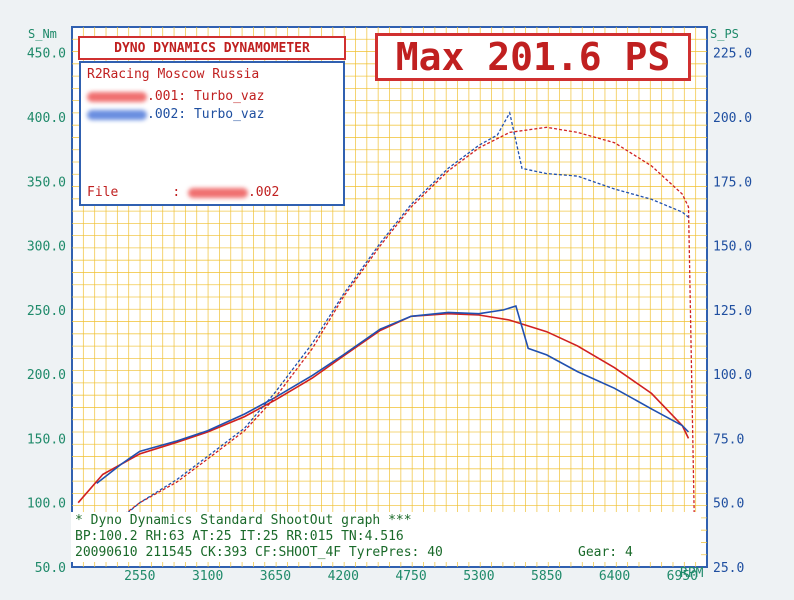  I want to click on y-left-tick-label: 200.0, so click(46, 375).